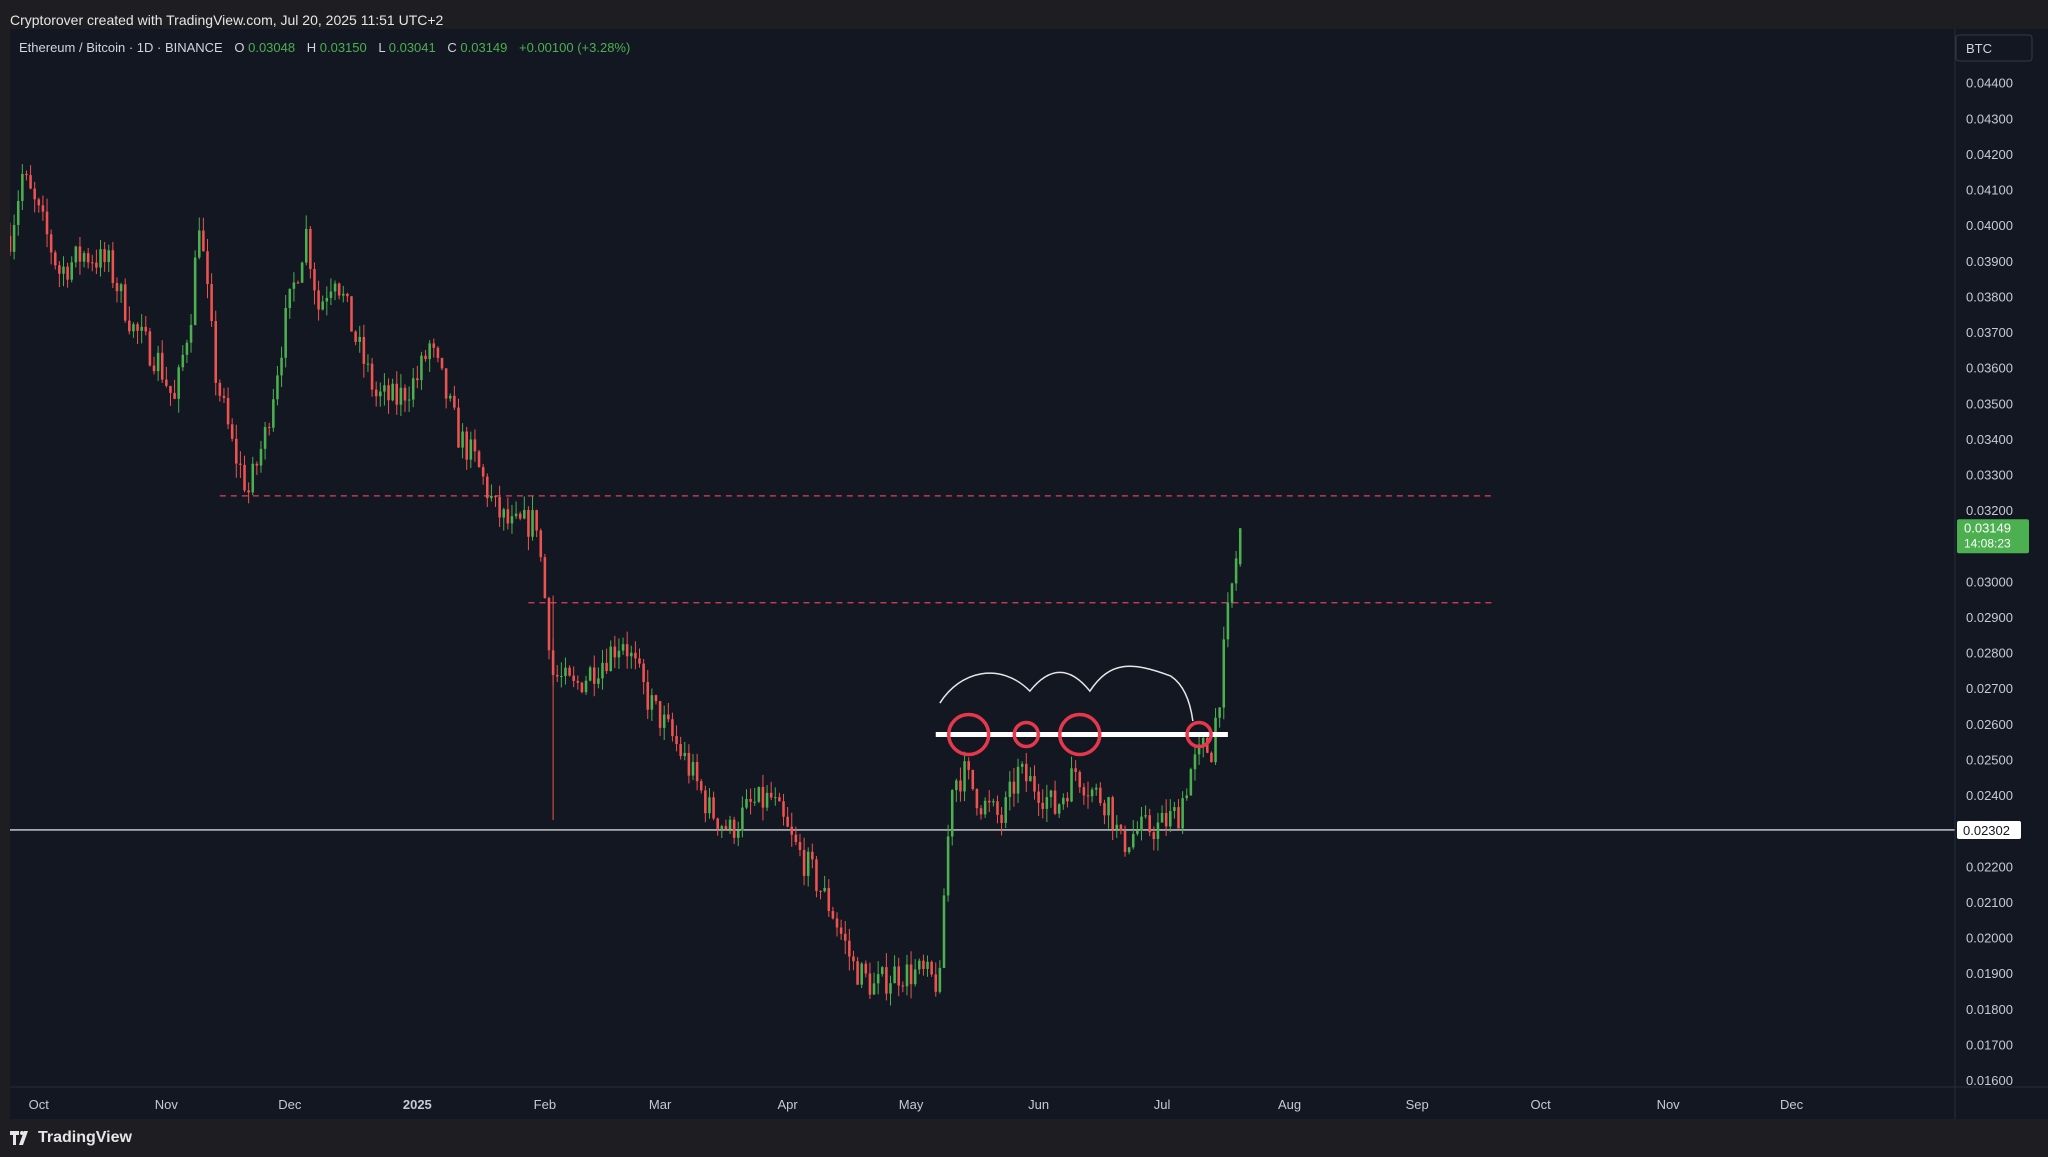  I want to click on legend-low-value: 0.03041, so click(412, 47).